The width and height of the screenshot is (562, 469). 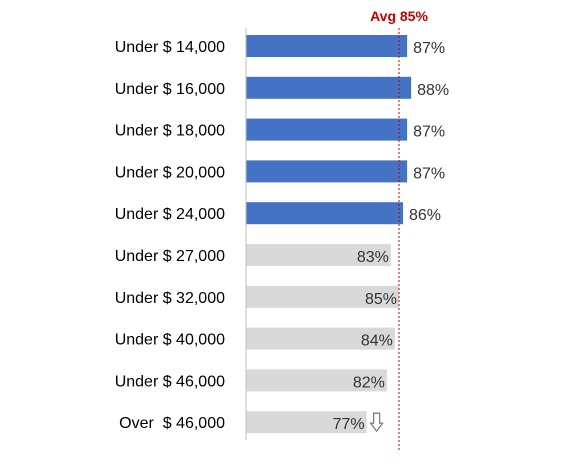 I want to click on category-label: Under $ 46,000, so click(x=170, y=381).